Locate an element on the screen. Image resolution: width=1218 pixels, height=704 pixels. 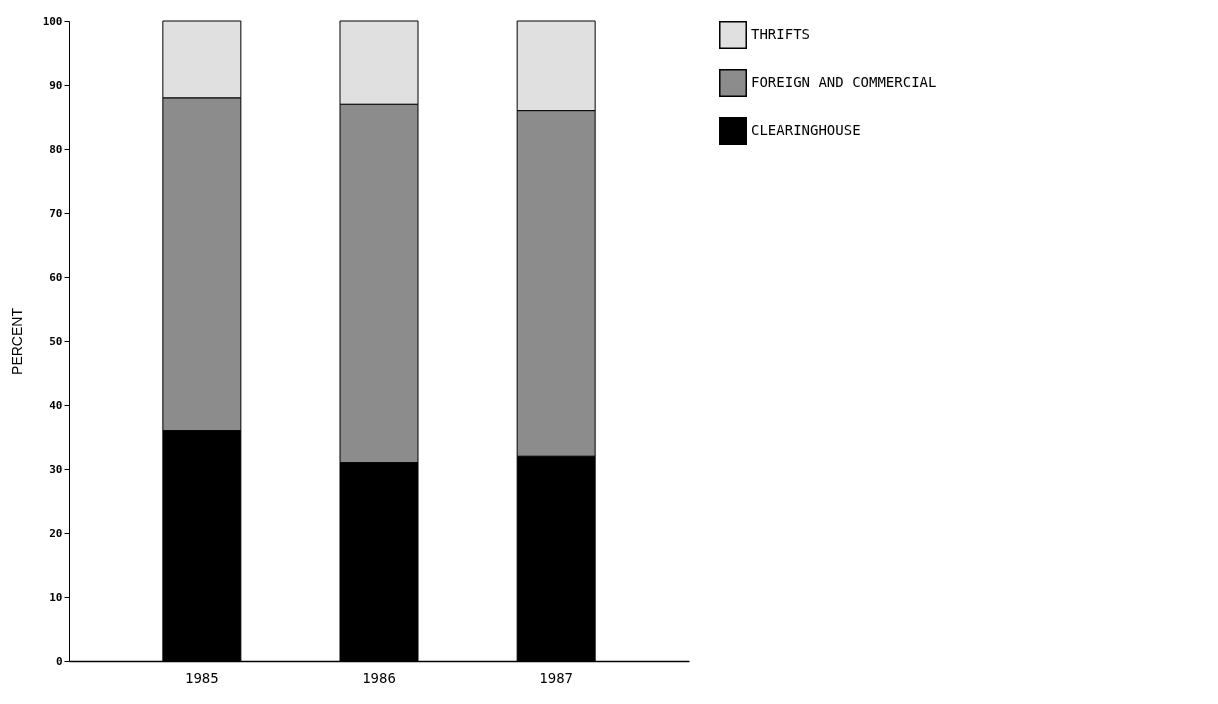
y-tick-label: 40 is located at coordinates (56, 405).